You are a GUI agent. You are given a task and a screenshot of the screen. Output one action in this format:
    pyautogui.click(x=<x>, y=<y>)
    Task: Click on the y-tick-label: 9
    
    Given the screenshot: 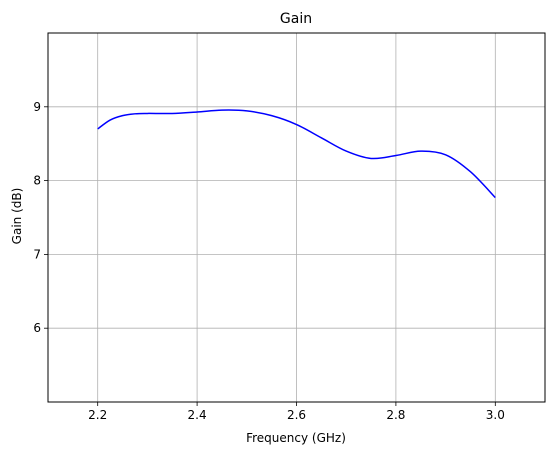 What is the action you would take?
    pyautogui.click(x=37, y=107)
    